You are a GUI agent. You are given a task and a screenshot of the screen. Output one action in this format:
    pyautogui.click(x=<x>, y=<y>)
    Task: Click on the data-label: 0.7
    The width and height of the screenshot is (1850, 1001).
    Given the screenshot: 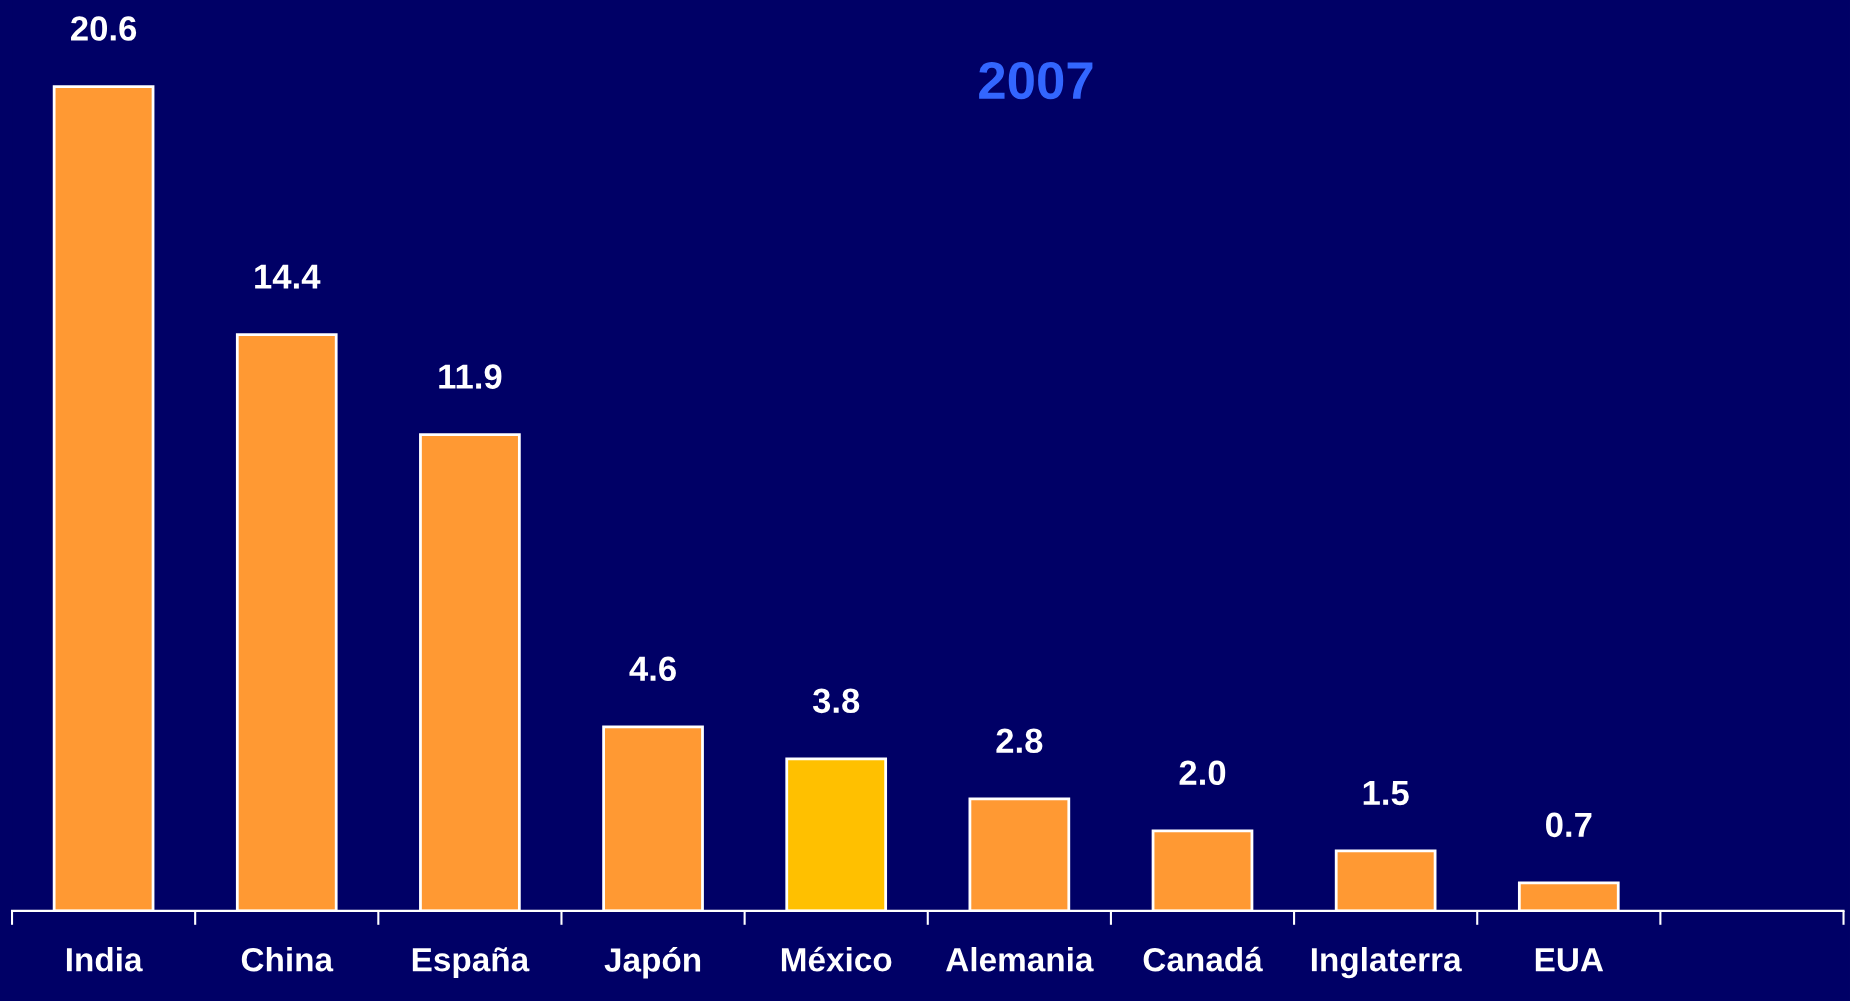 What is the action you would take?
    pyautogui.click(x=1569, y=825)
    